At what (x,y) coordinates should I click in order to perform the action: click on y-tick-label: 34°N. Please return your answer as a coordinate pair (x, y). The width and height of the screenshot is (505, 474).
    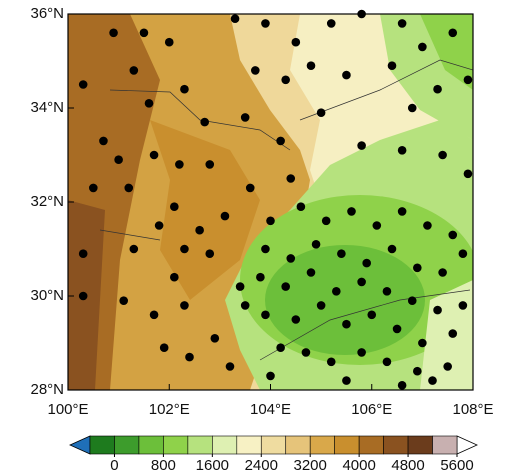
    Looking at the image, I should click on (47, 107).